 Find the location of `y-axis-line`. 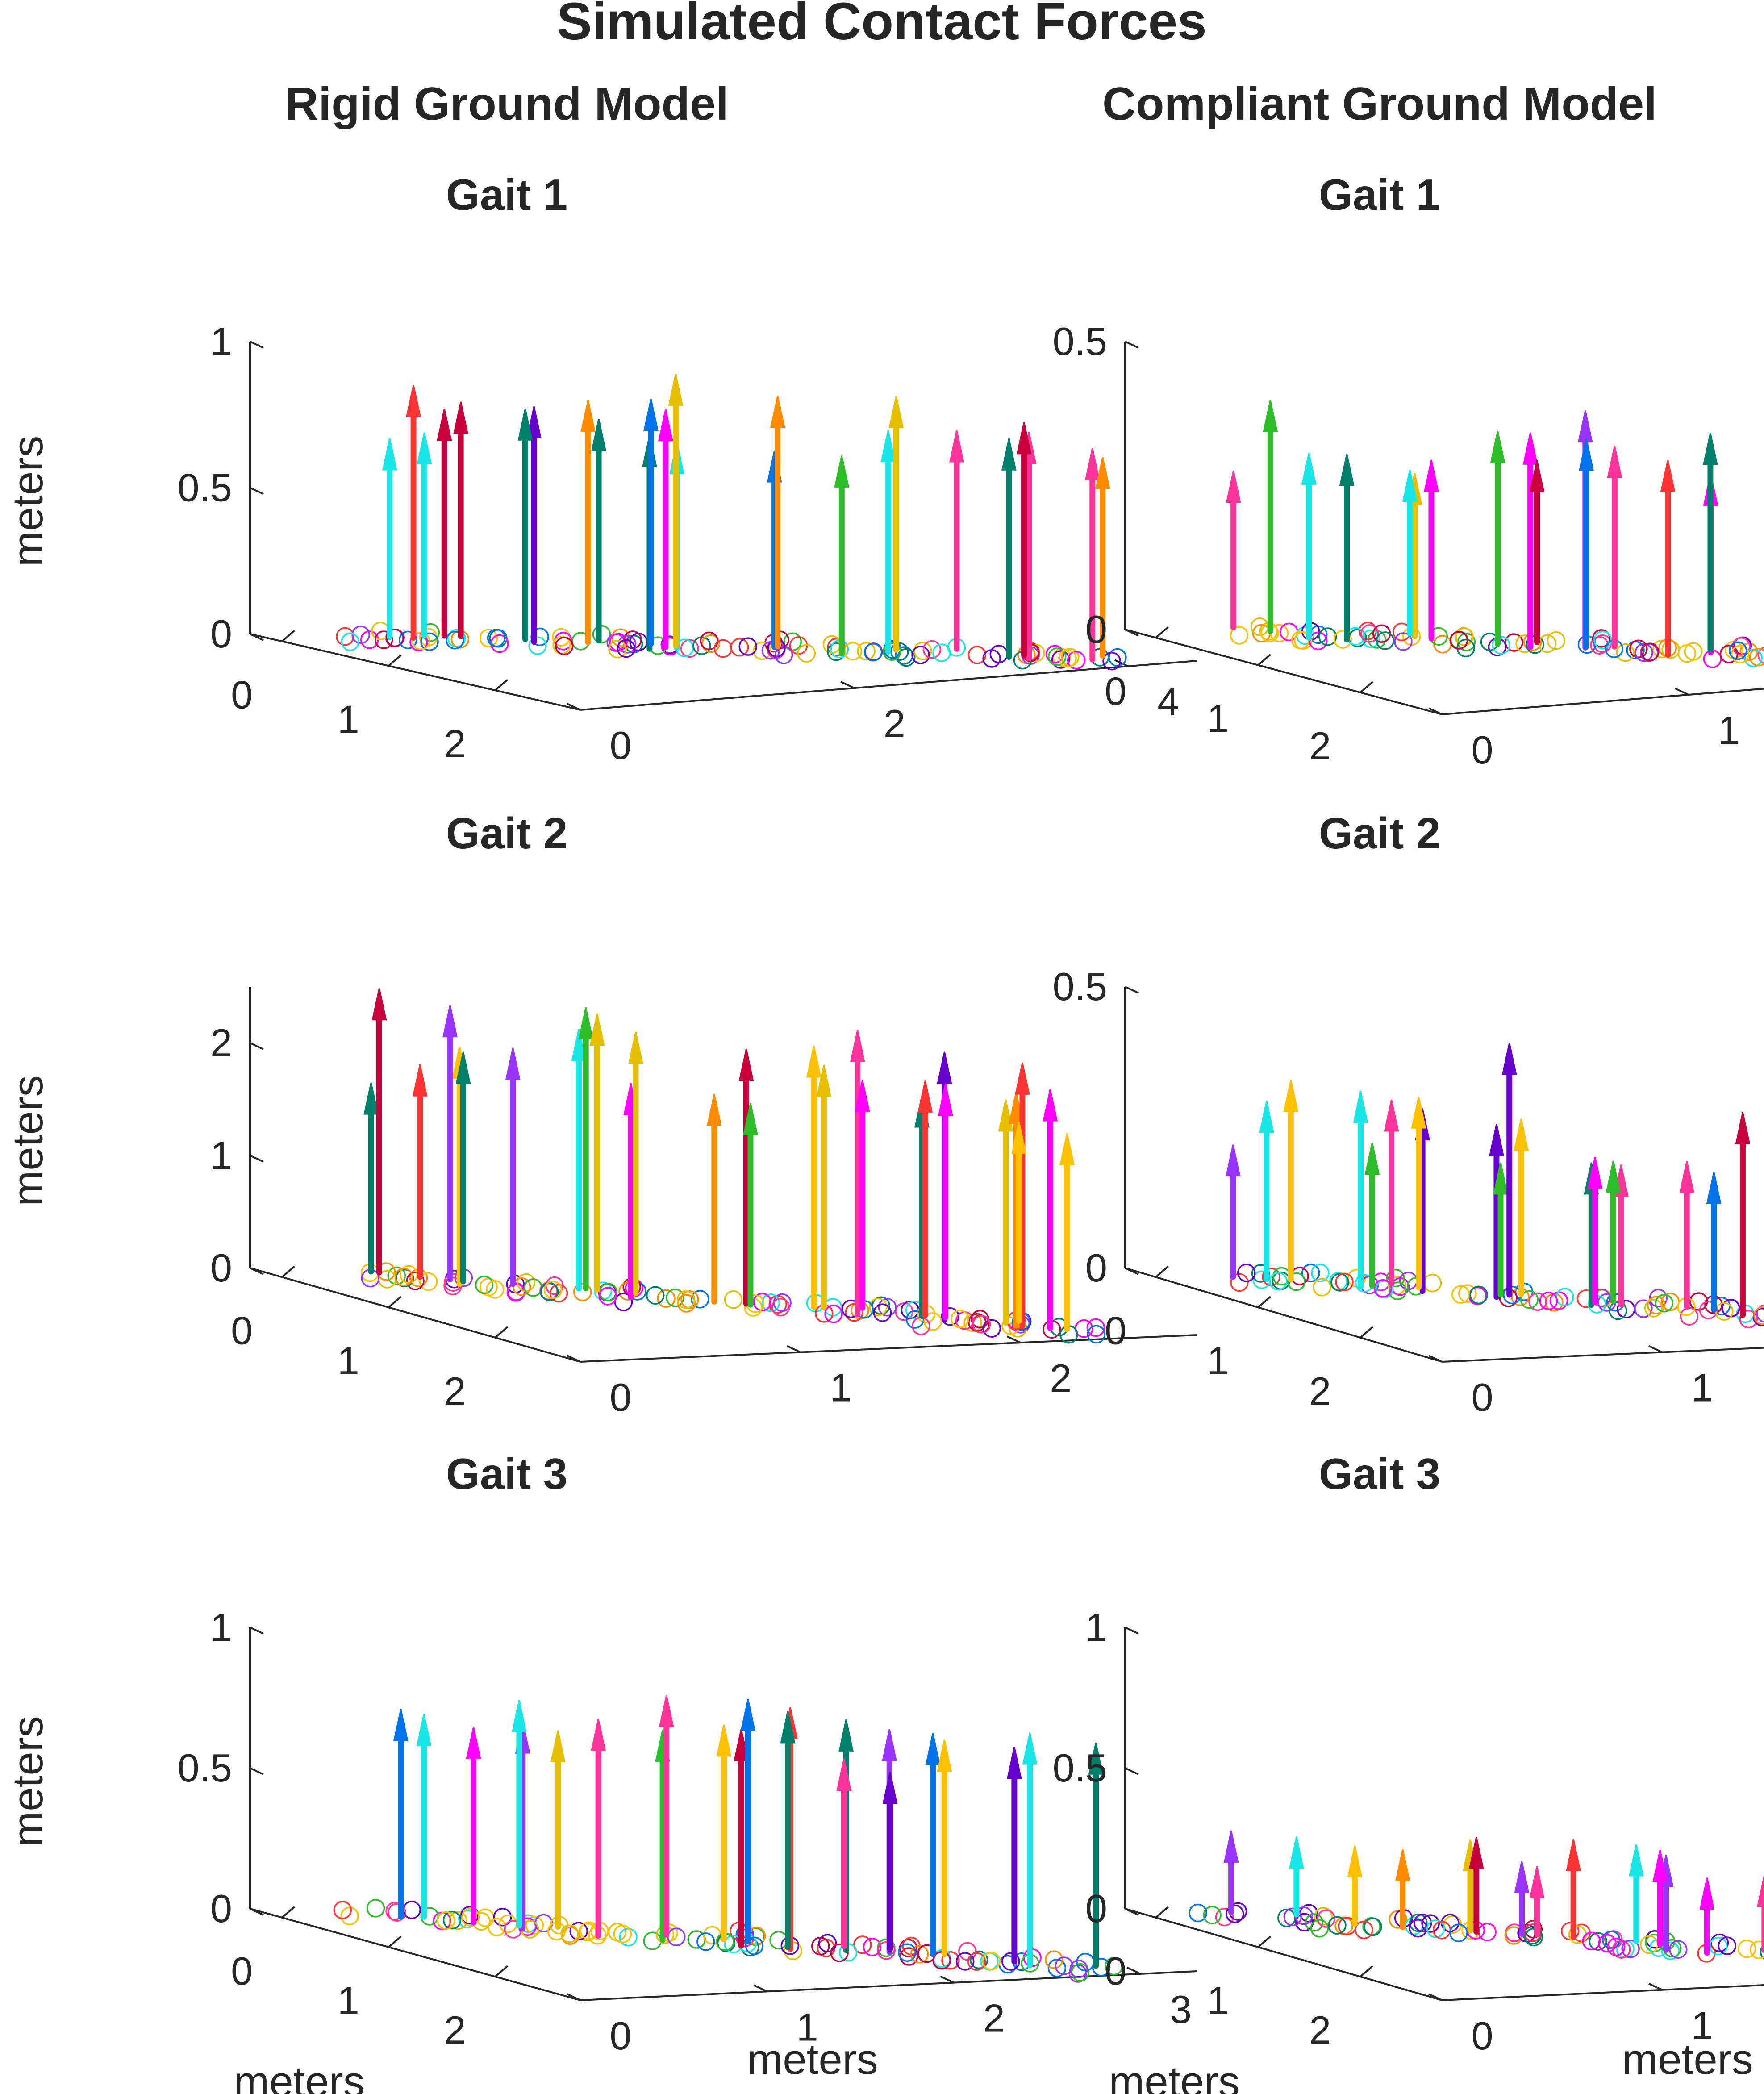

y-axis-line is located at coordinates (1603, 1992).